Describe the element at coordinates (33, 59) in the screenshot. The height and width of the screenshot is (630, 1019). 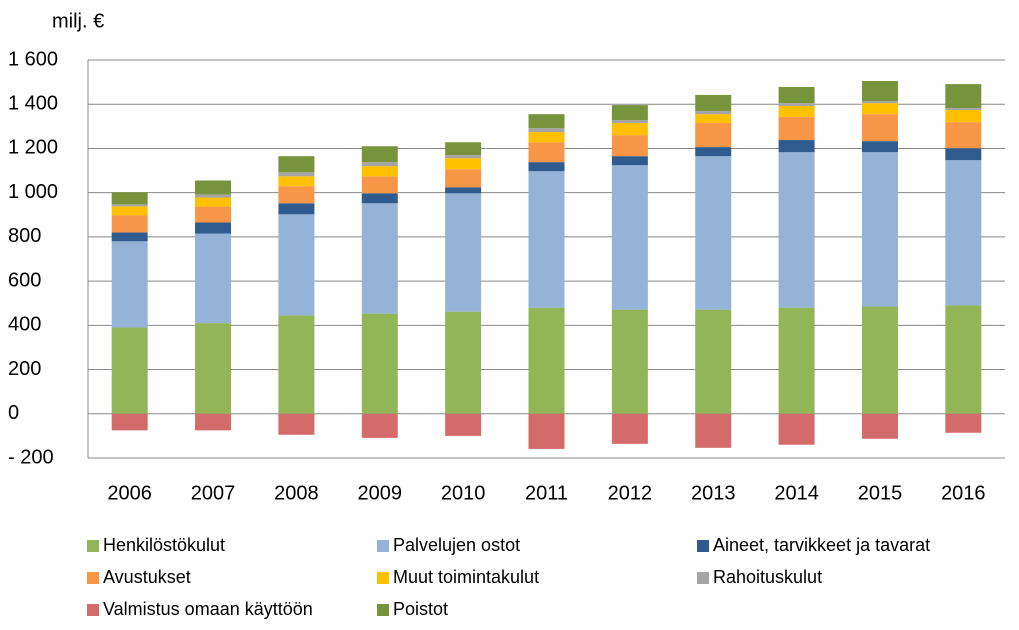
I see `y-tick-label: 1 600` at that location.